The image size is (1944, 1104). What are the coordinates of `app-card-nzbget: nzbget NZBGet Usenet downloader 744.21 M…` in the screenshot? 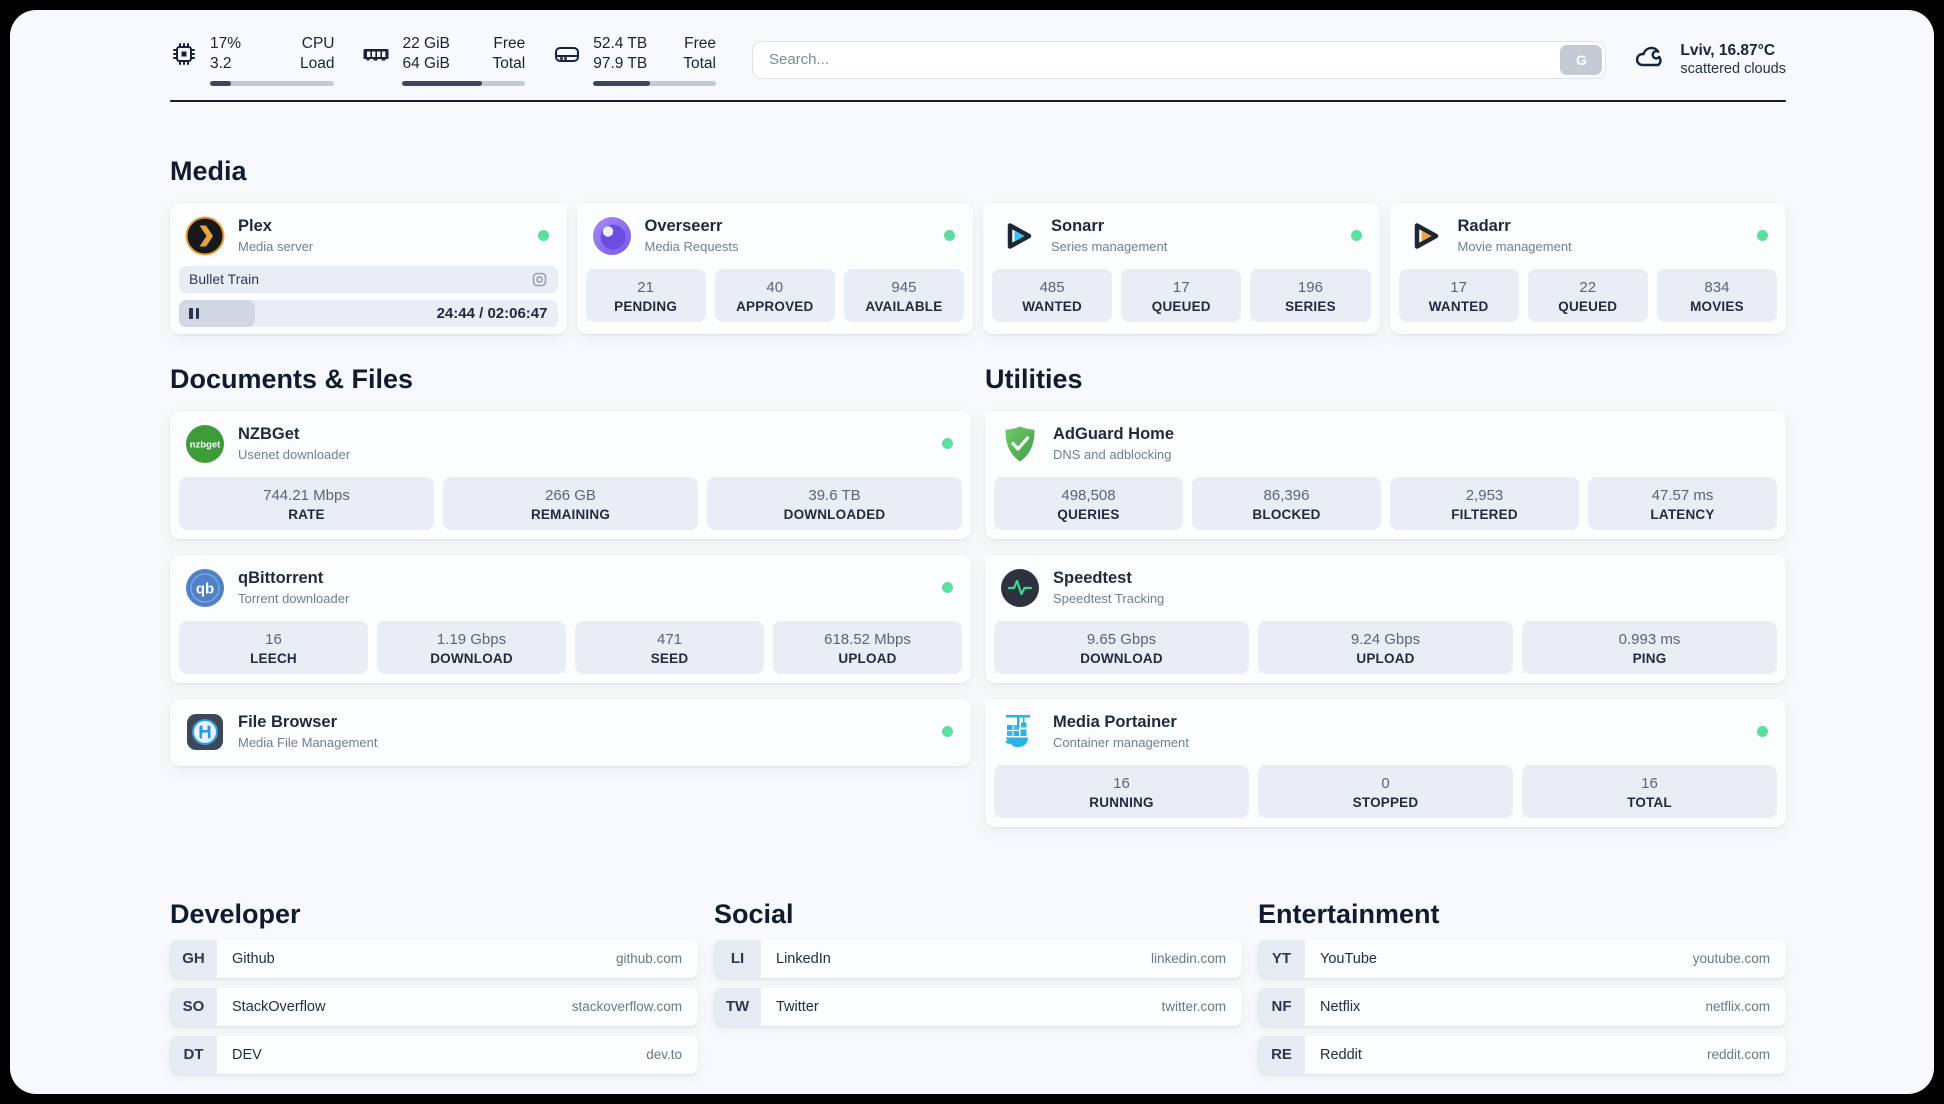 It's located at (570, 474).